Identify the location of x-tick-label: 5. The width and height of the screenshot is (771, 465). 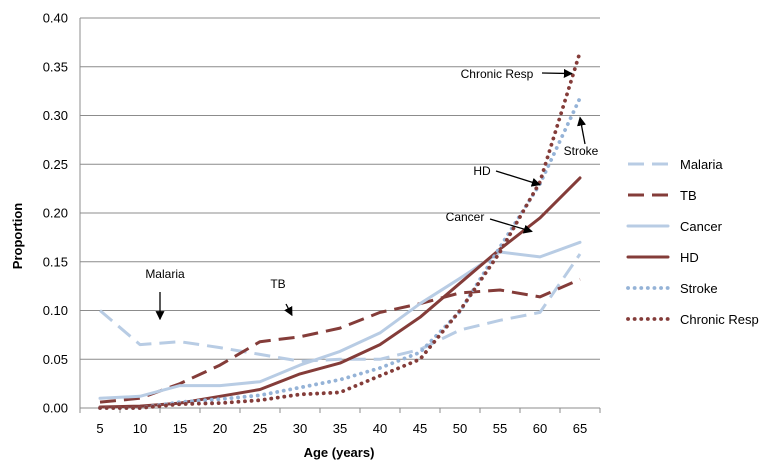
(99, 428).